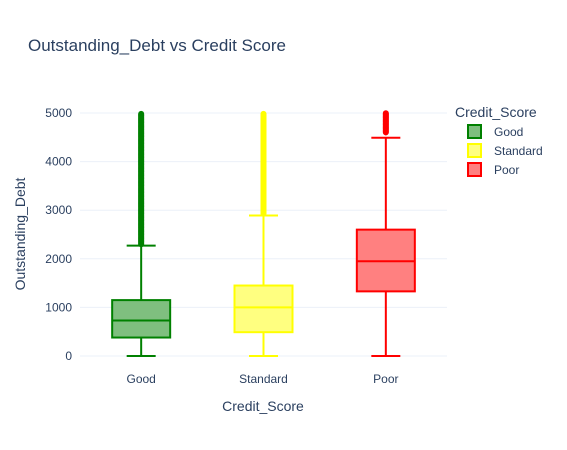 The image size is (567, 450). I want to click on box-poor, so click(385, 233).